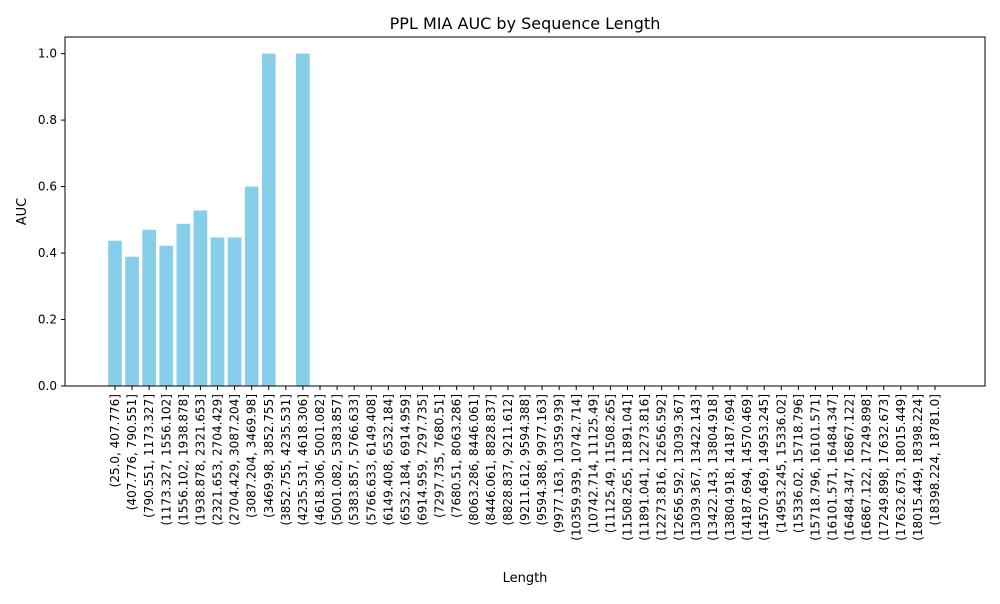 The image size is (1000, 604). What do you see at coordinates (47, 187) in the screenshot?
I see `y-tick-label: 0.6` at bounding box center [47, 187].